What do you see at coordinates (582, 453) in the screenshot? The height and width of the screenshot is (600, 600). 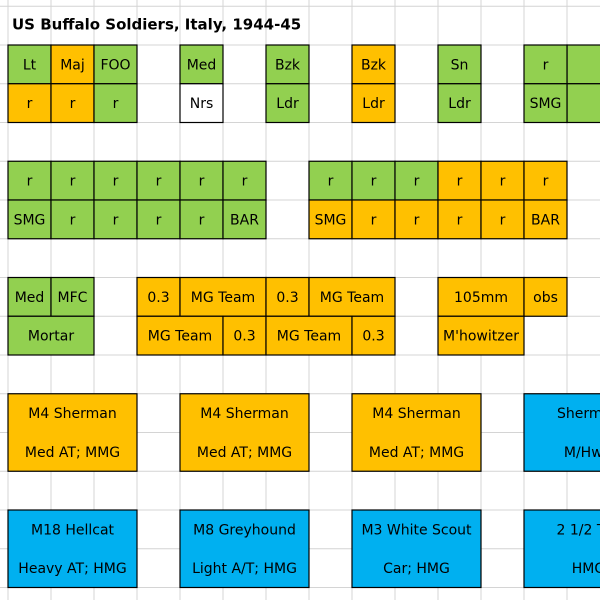 I see `vehicle-role: M/Hwr;` at bounding box center [582, 453].